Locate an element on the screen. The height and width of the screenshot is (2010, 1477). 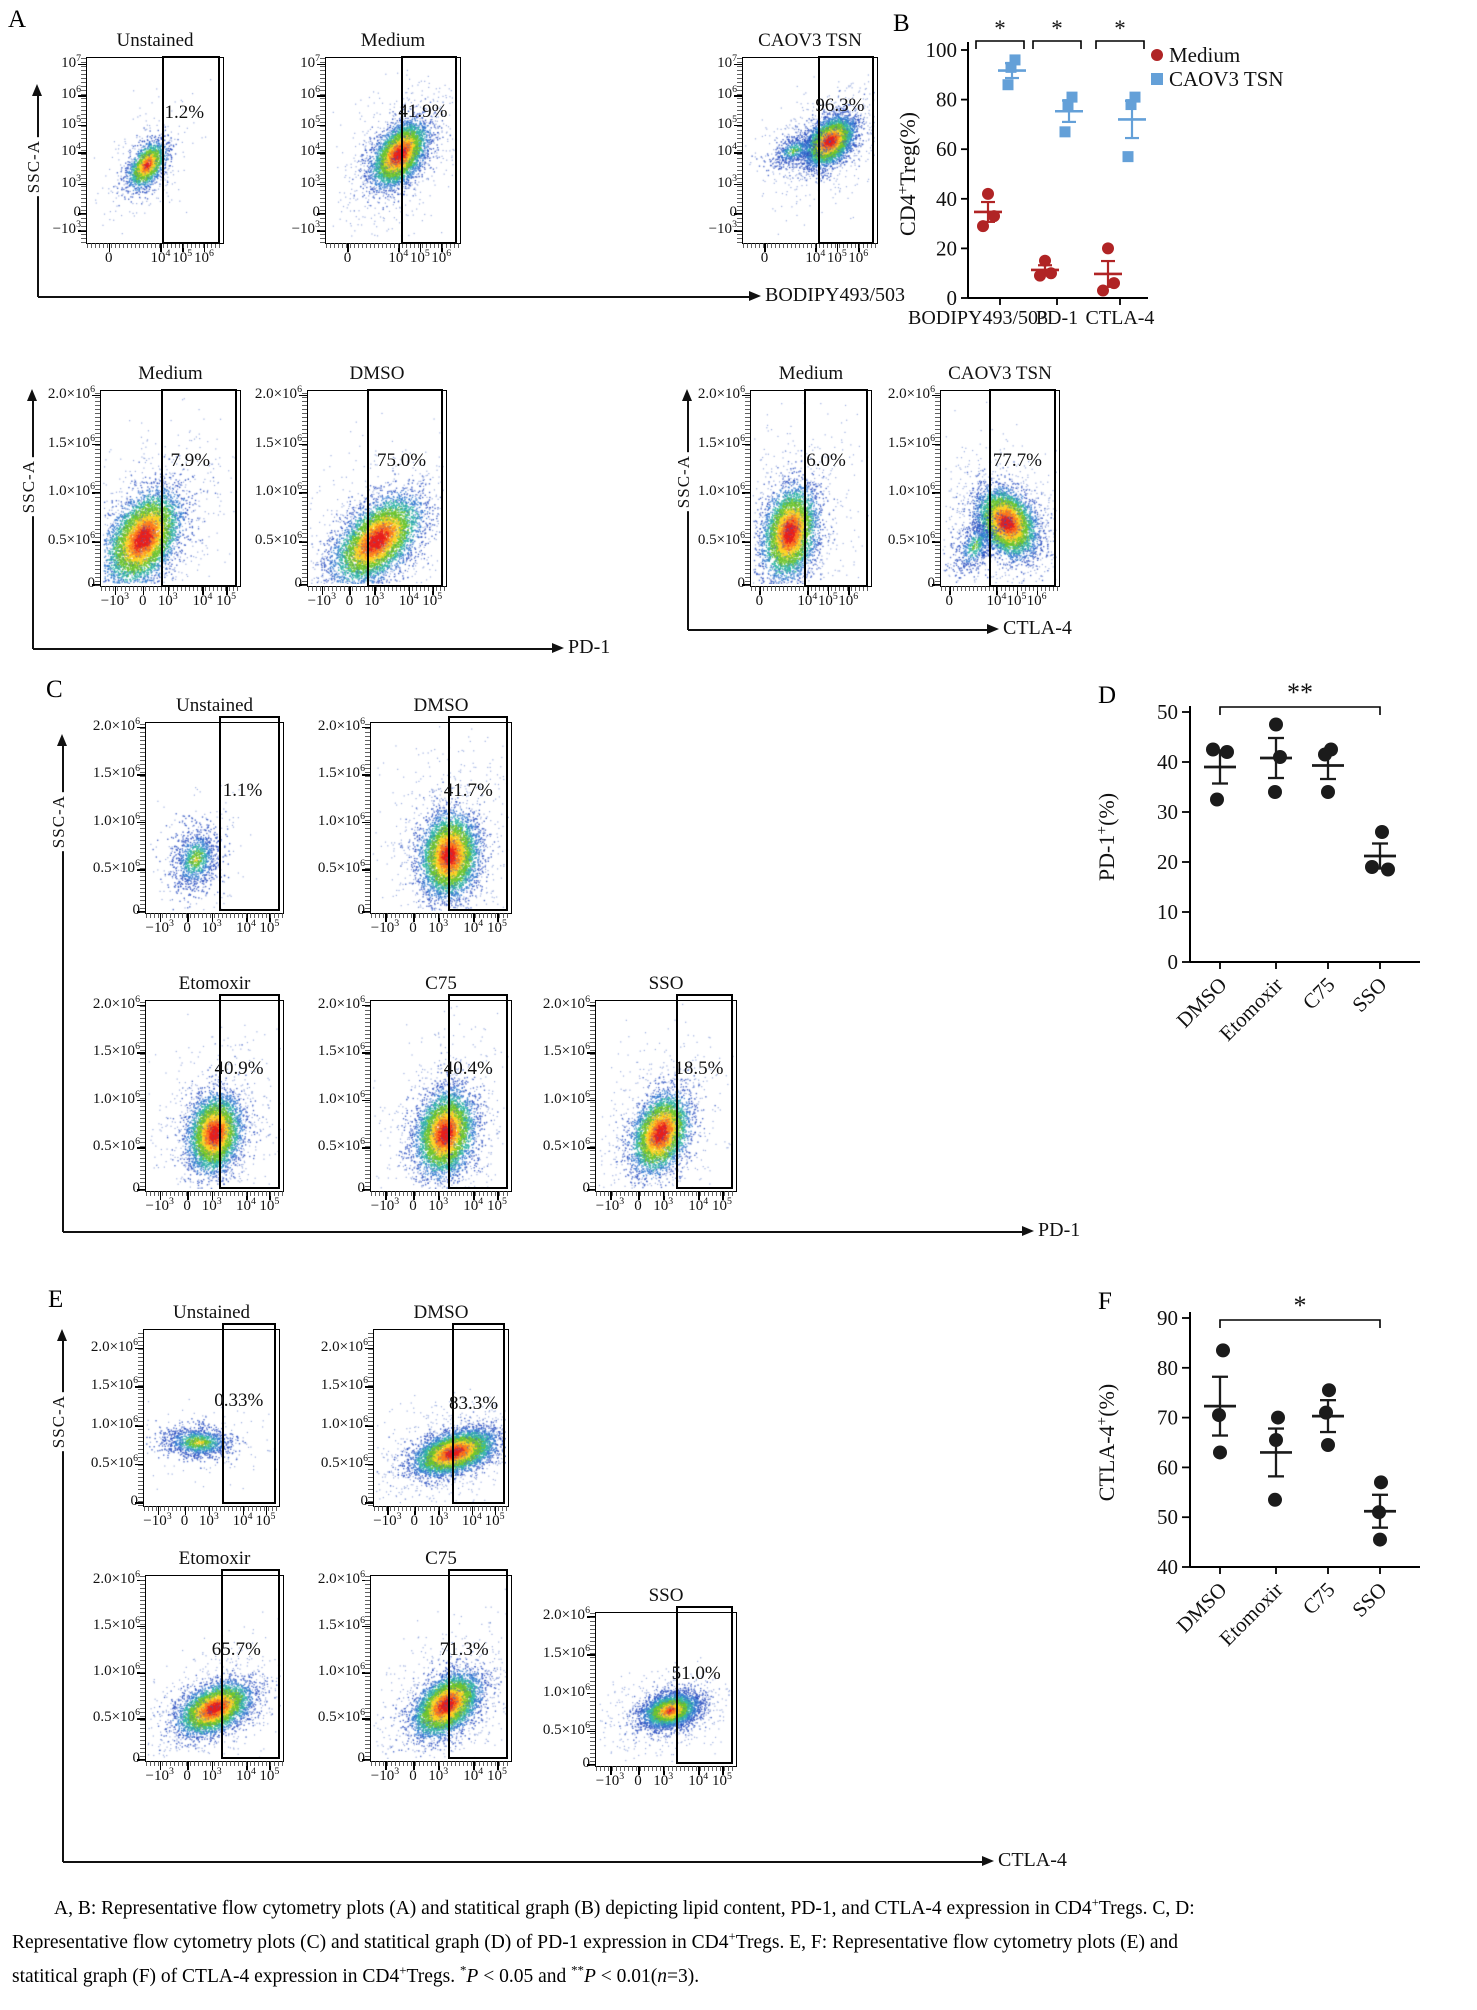
panel-label-c: C is located at coordinates (54, 689).